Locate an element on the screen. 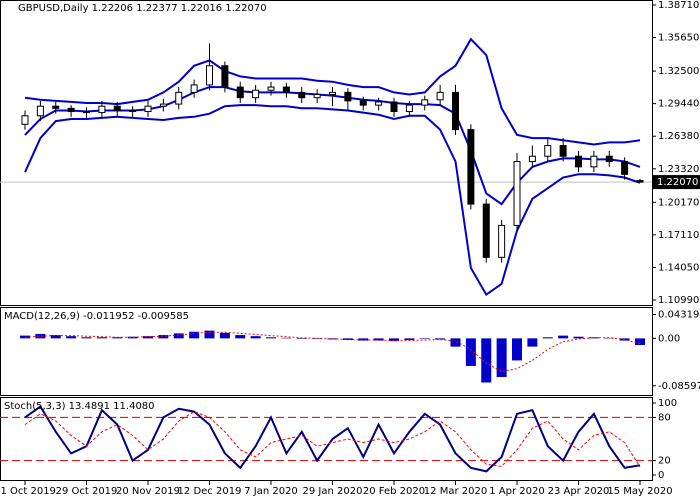  x-tick-label: 7 Jan 2020 is located at coordinates (271, 491).